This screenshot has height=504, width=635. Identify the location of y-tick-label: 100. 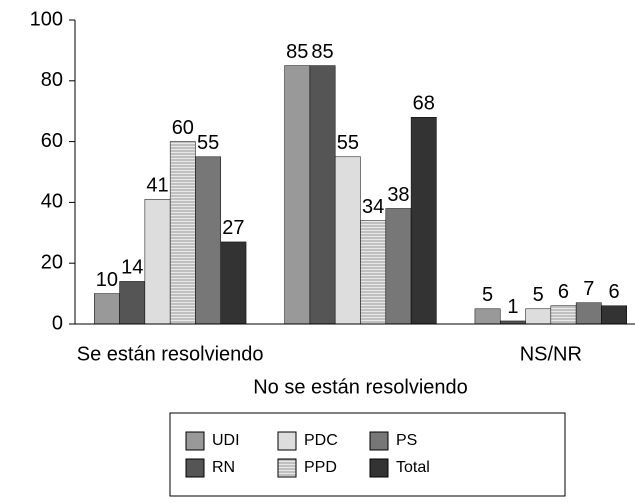
(46, 19).